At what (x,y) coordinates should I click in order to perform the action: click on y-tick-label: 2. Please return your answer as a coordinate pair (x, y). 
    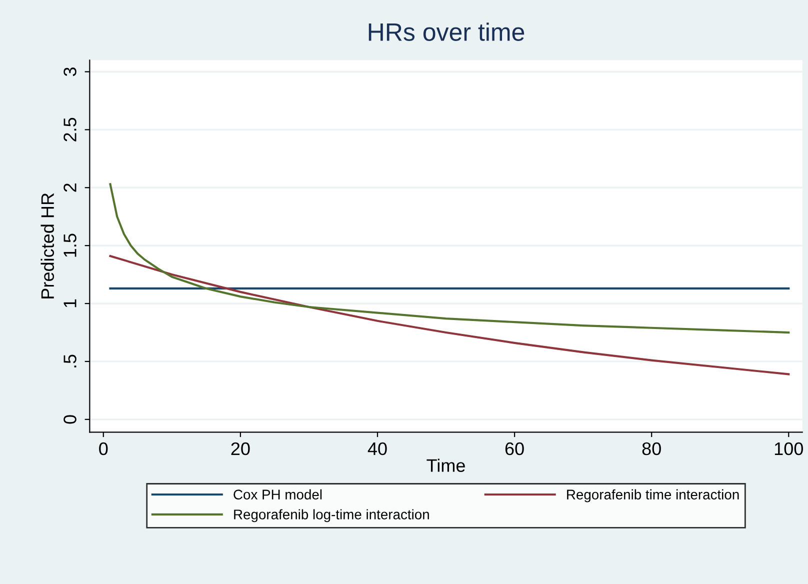
    Looking at the image, I should click on (70, 188).